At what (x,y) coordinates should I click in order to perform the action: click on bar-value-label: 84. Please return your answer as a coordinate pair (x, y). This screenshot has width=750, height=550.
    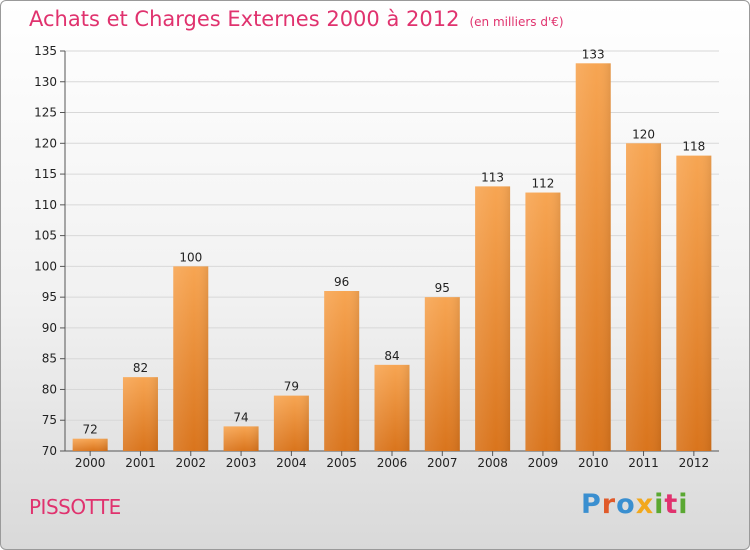
    Looking at the image, I should click on (391, 356).